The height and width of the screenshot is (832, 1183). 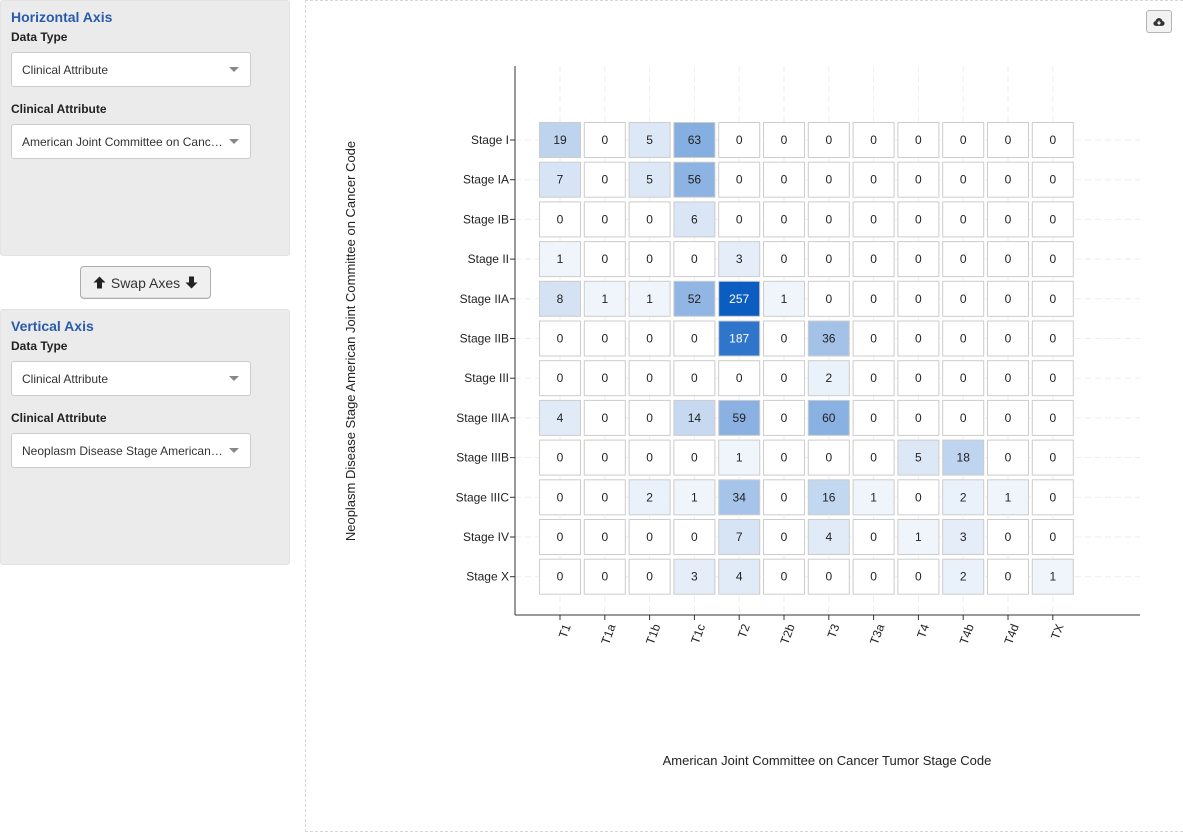 What do you see at coordinates (39, 37) in the screenshot?
I see `horizontal-data-type-label: Data Type` at bounding box center [39, 37].